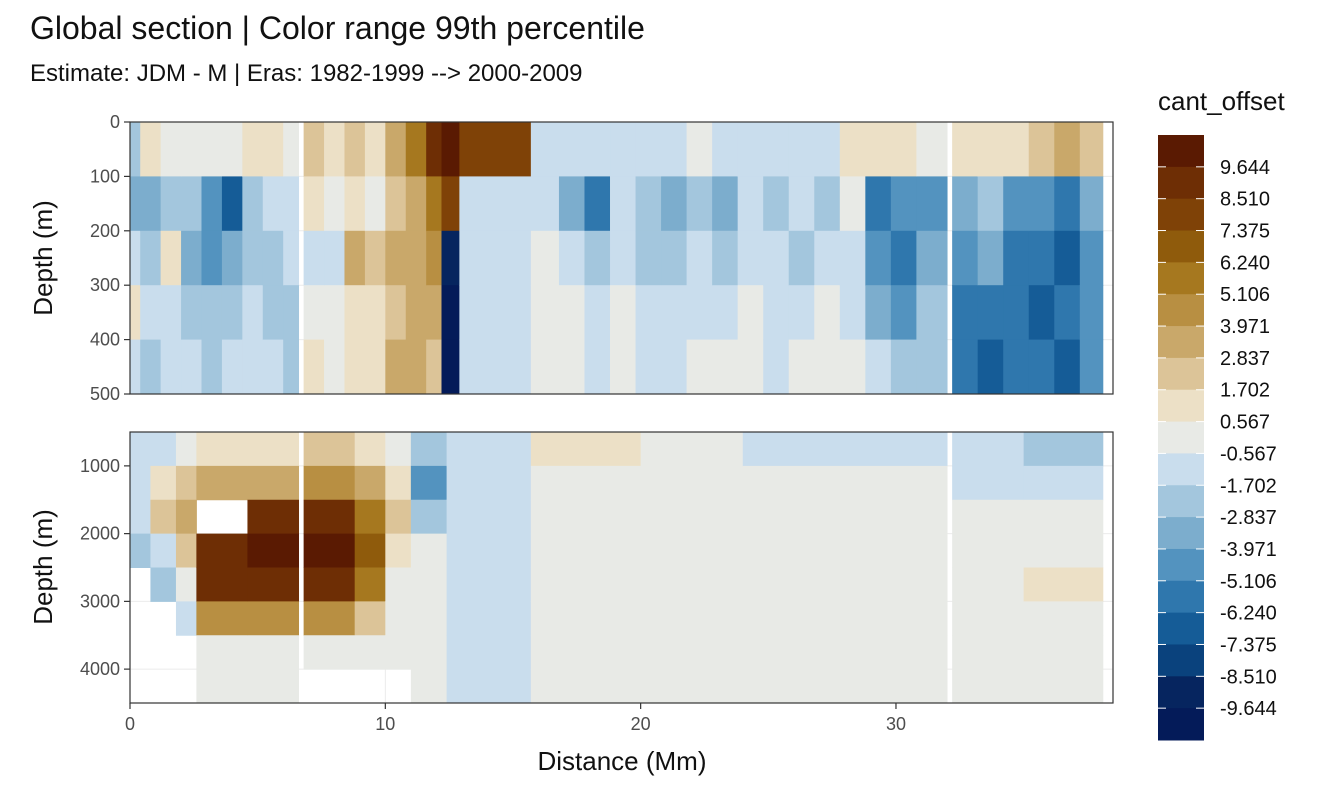 The width and height of the screenshot is (1344, 806). I want to click on colorbar-label: 9.644, so click(1245, 168).